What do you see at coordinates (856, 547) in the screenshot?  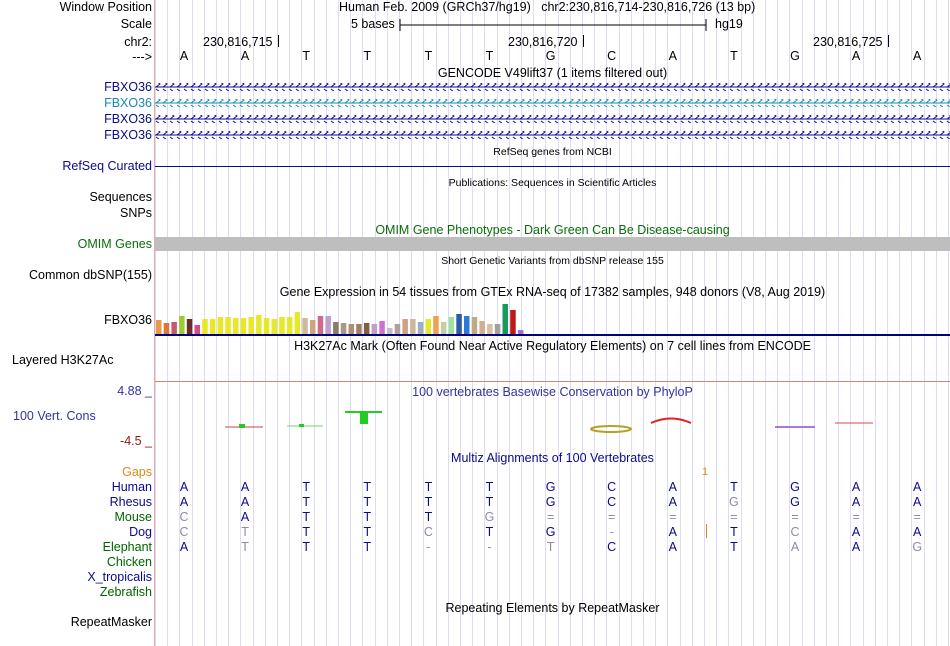 I see `alignment-base: A` at bounding box center [856, 547].